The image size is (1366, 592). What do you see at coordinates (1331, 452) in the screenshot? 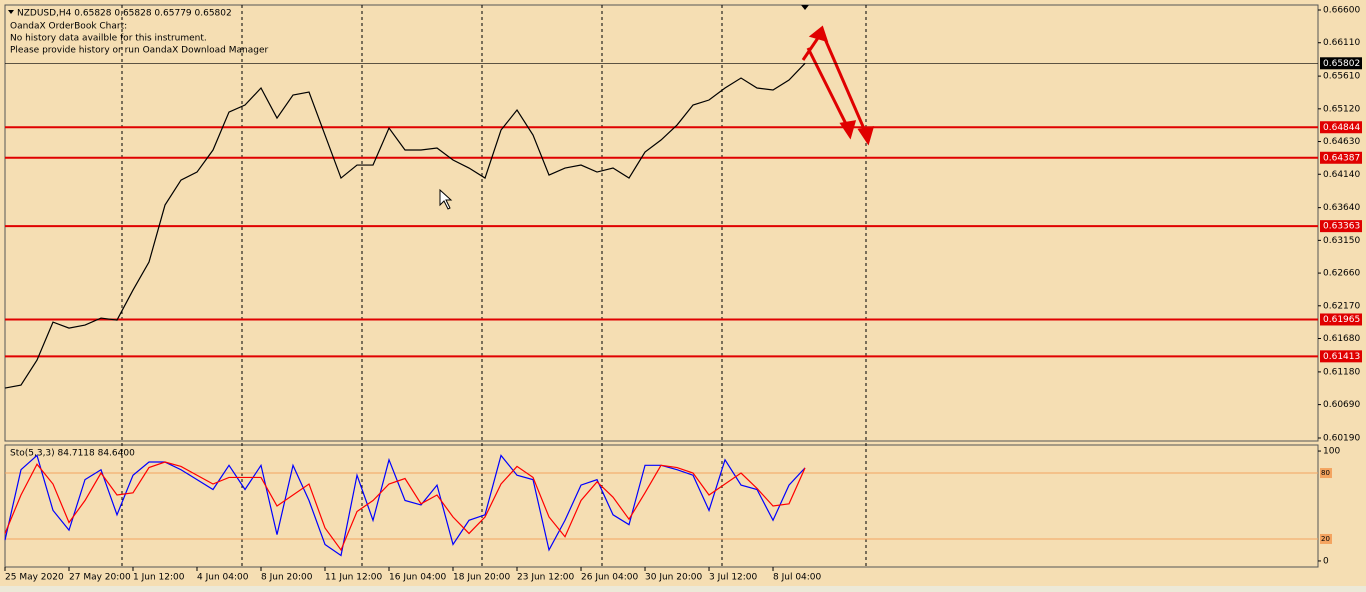
I see `y-tick-label: 100` at bounding box center [1331, 452].